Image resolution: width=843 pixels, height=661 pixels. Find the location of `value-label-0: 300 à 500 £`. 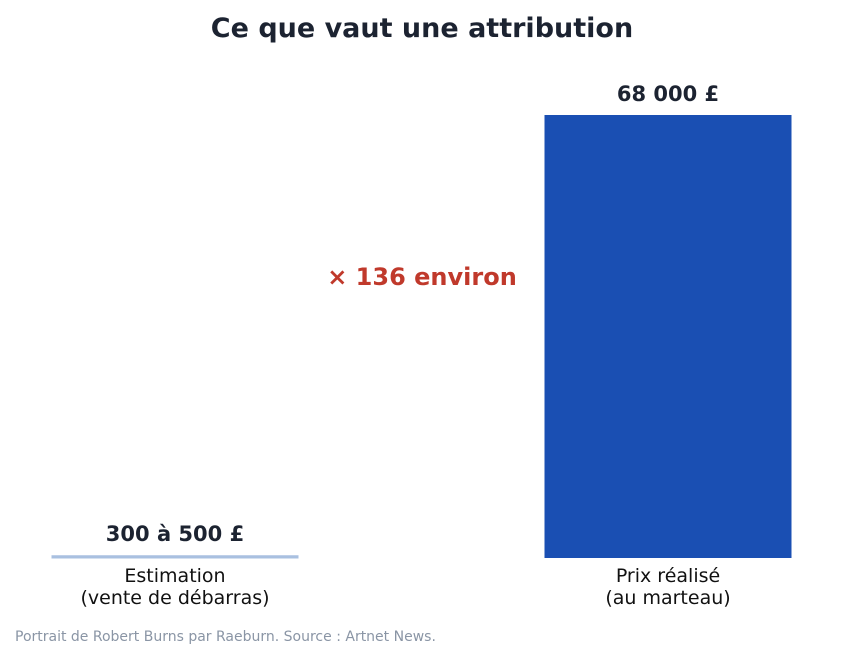

value-label-0: 300 à 500 £ is located at coordinates (175, 534).